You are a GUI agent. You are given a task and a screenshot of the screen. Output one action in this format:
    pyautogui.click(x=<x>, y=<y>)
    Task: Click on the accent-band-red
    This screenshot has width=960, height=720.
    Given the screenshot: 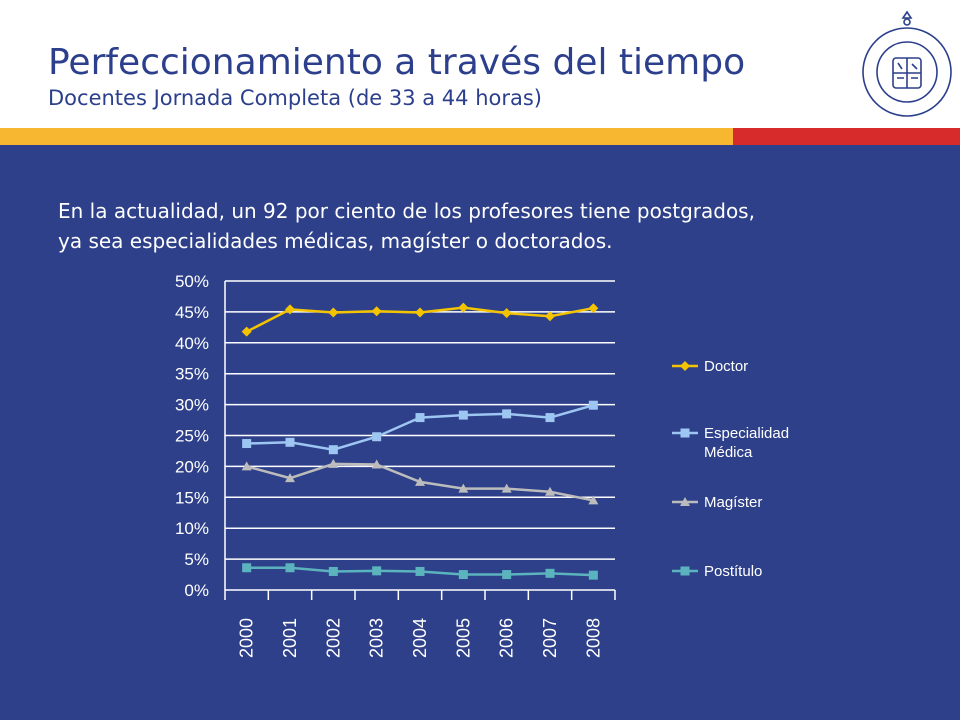 What is the action you would take?
    pyautogui.click(x=846, y=136)
    